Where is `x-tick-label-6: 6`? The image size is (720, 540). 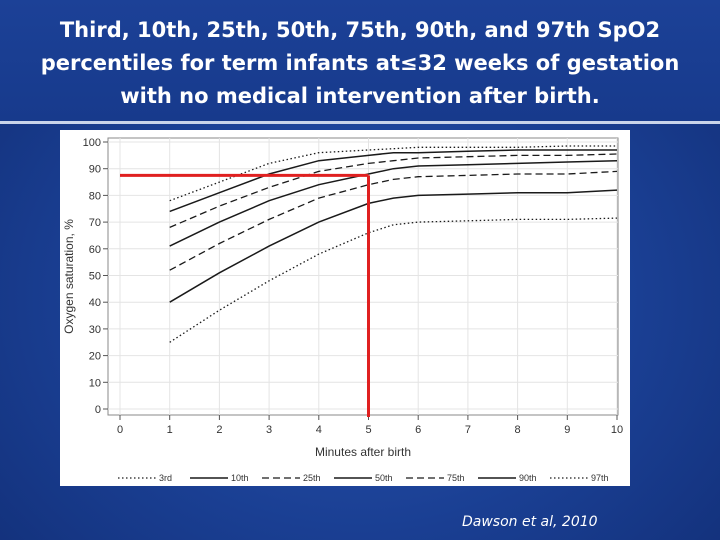
x-tick-label-6: 6 is located at coordinates (418, 430).